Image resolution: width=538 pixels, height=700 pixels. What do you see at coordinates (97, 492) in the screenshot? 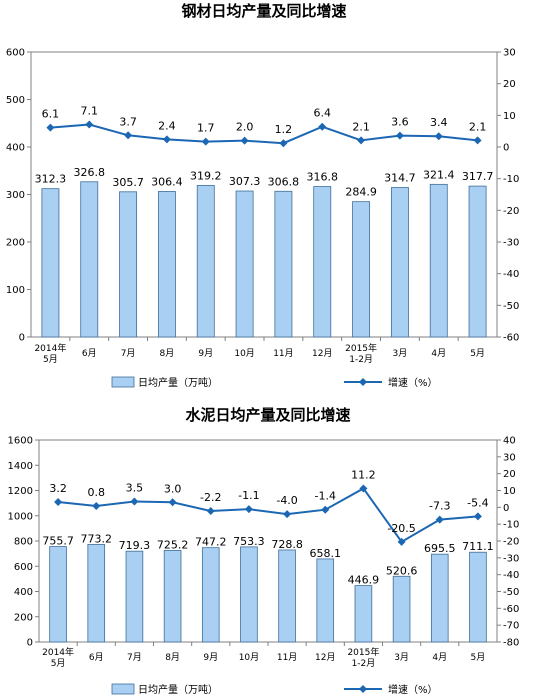
I see `growth-rate-label: 0.8` at bounding box center [97, 492].